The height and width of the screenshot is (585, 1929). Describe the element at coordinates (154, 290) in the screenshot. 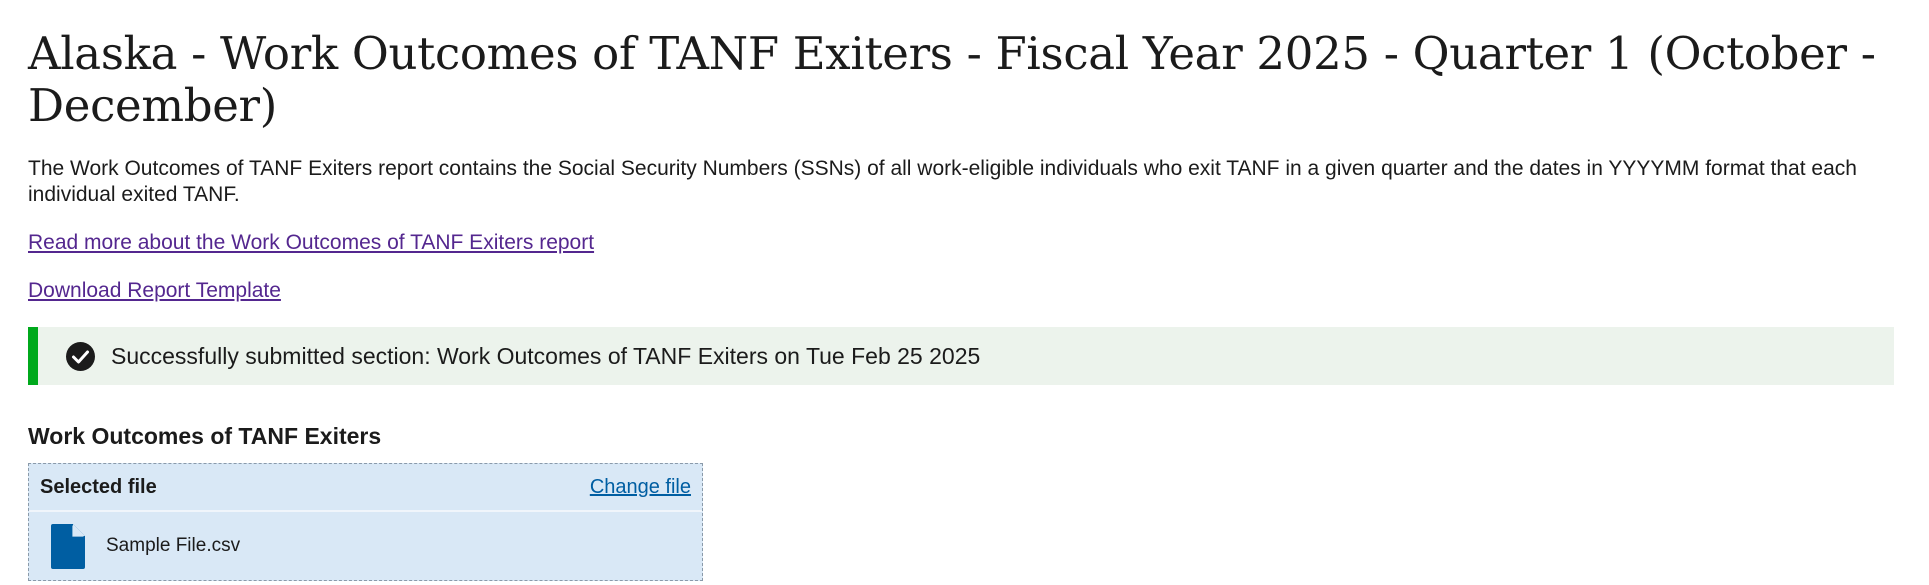

I see `download-template-link: Download Report Template` at that location.